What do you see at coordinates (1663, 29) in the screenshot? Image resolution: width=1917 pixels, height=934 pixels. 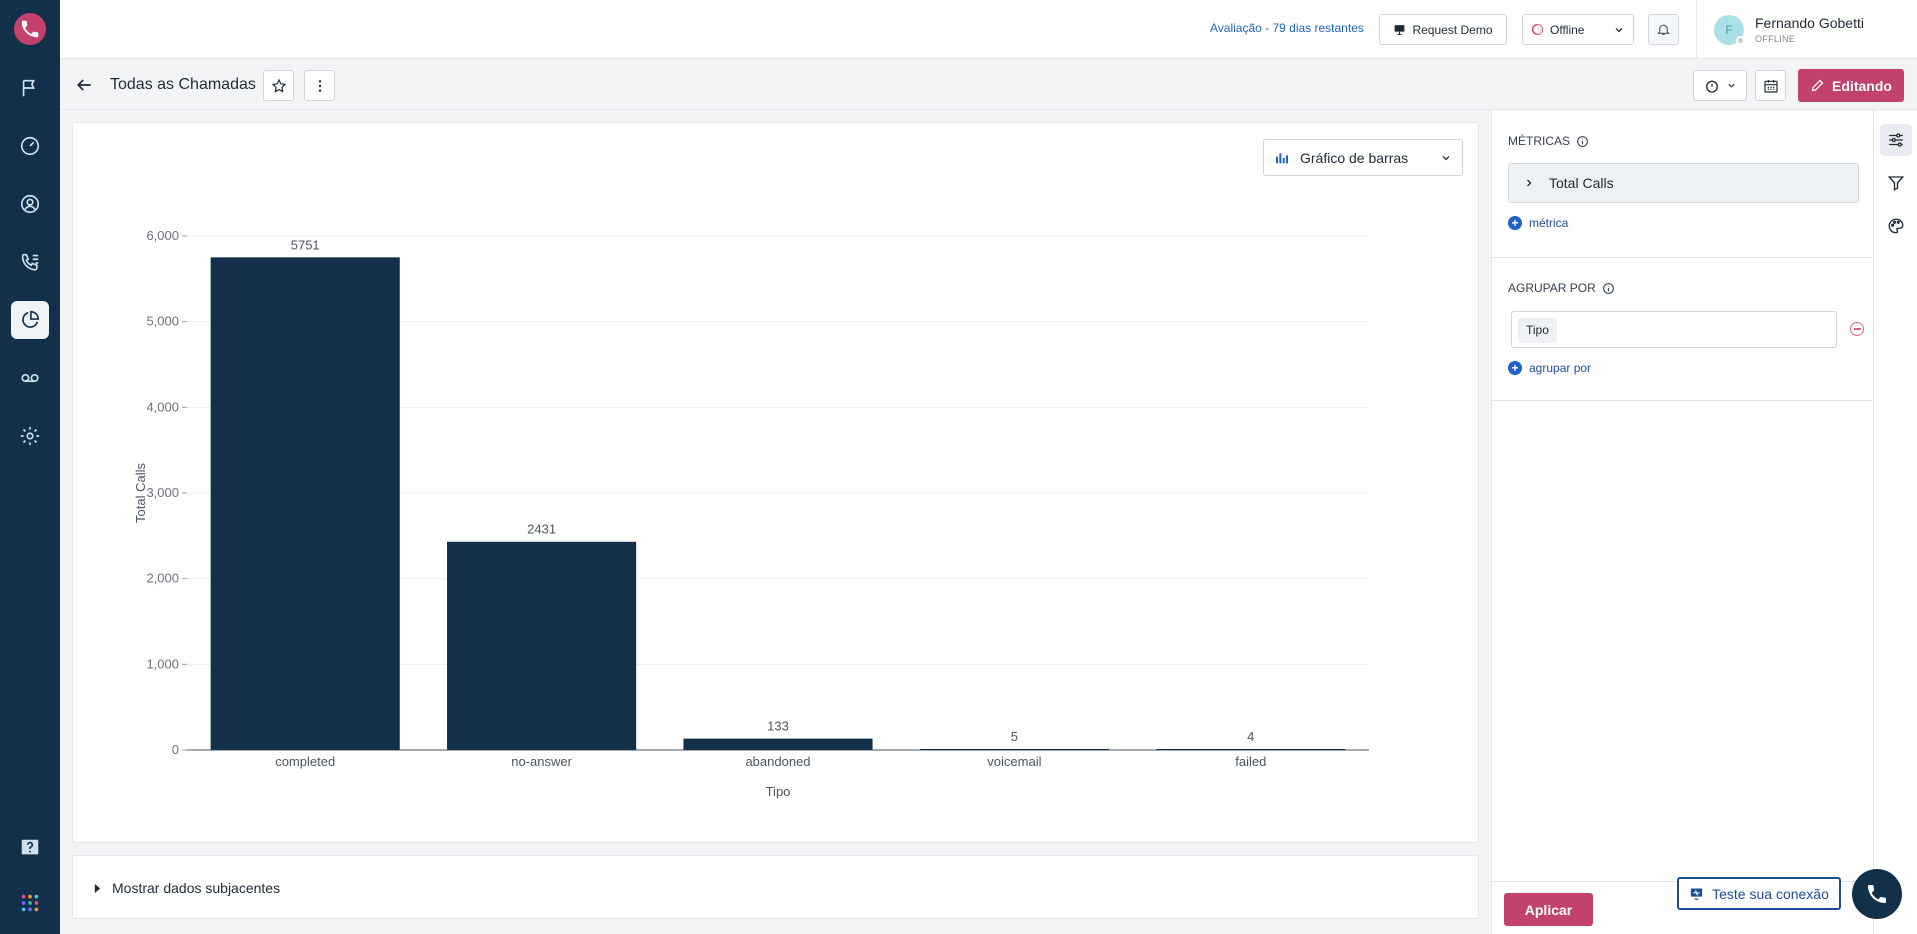 I see `notifications-bell-icon` at bounding box center [1663, 29].